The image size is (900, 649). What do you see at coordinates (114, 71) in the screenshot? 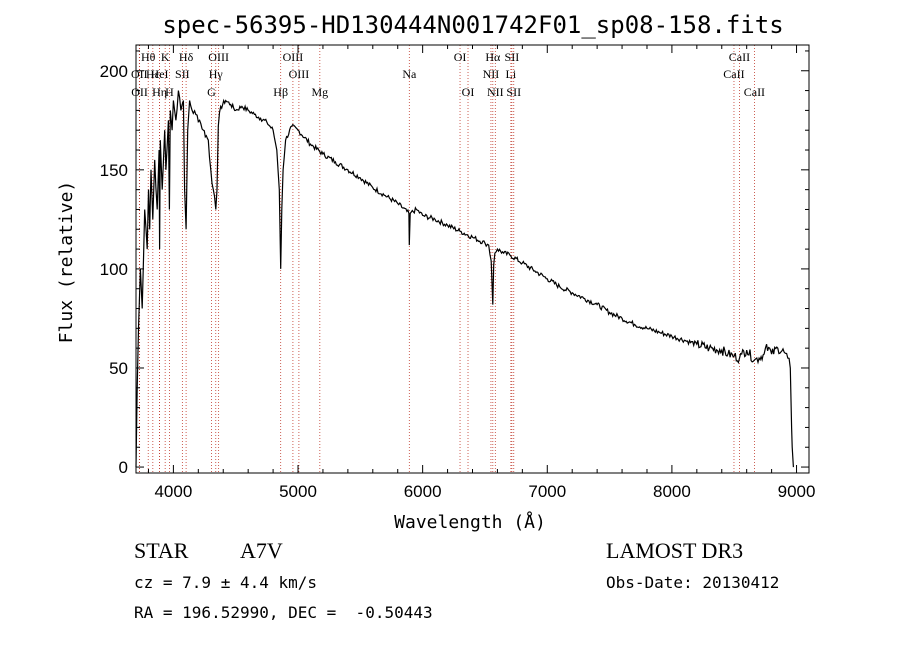
I see `y-tick-label: 200` at bounding box center [114, 71].